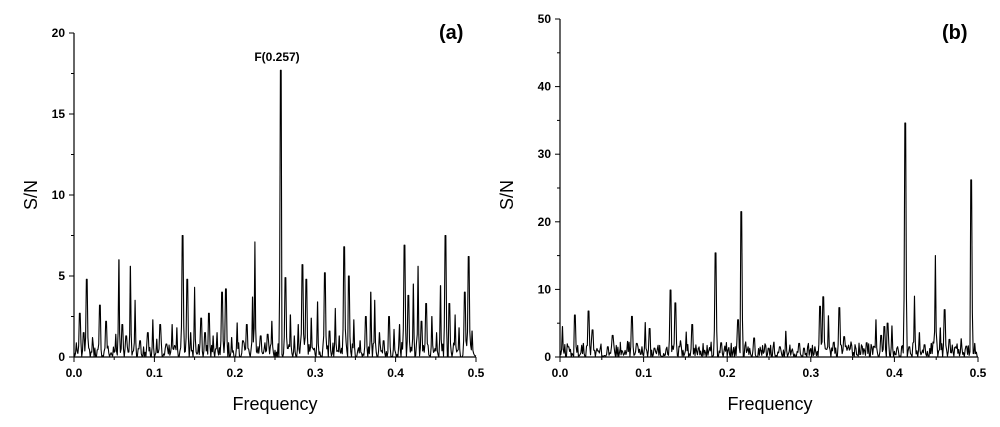  I want to click on panel-a-y-tick-label: 10, so click(59, 195).